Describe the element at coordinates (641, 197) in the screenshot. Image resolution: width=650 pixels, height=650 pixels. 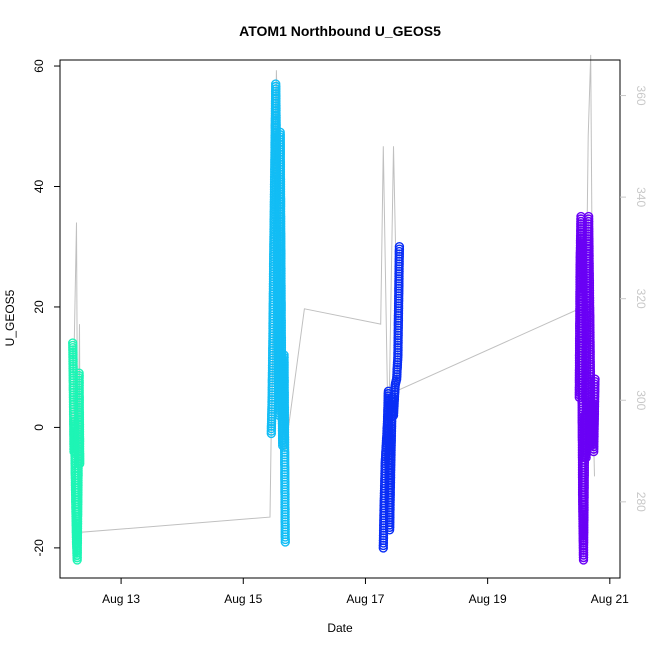
I see `y2-tick-label: 340` at that location.